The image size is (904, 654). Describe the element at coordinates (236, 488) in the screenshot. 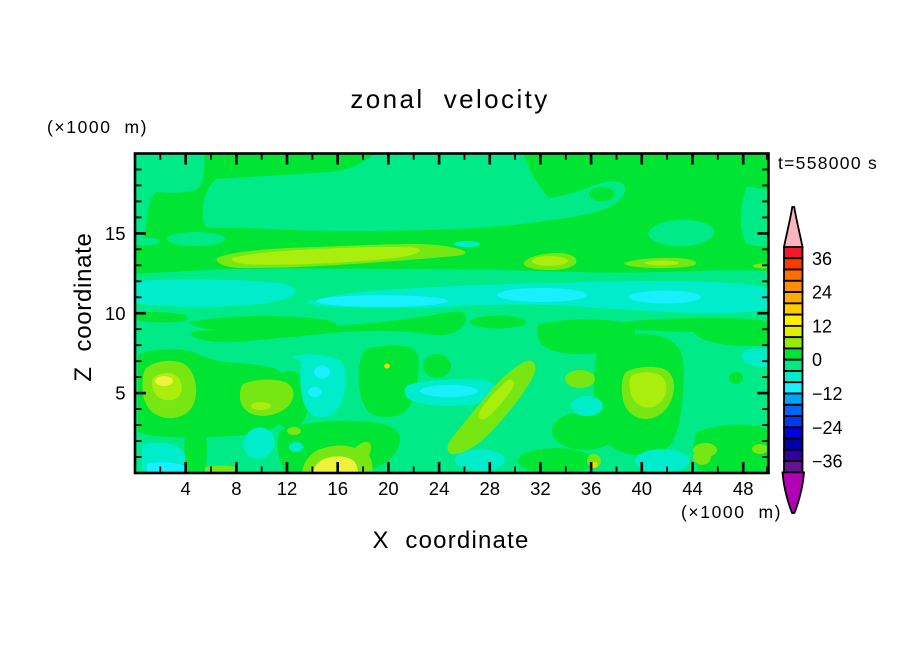

I see `svg-text: 8` at that location.